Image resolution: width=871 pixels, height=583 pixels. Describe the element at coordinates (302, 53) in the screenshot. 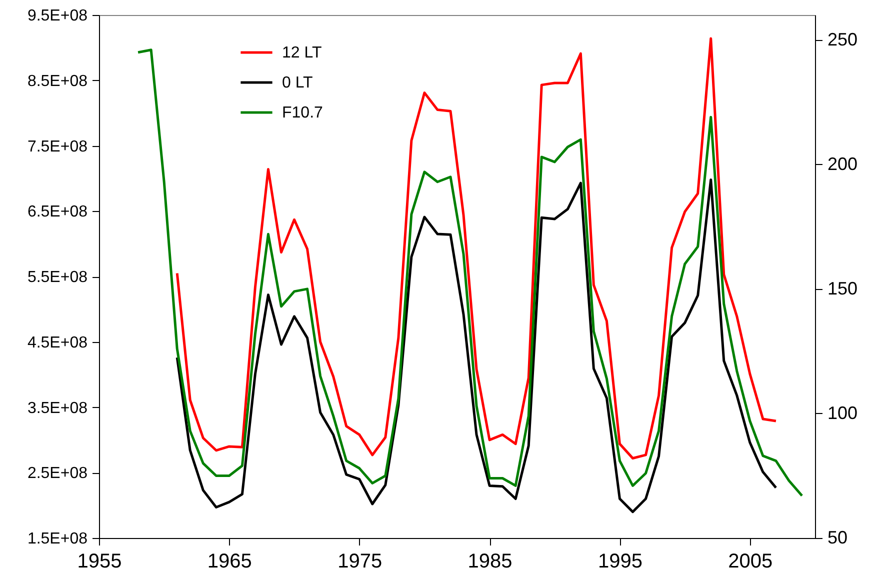

I see `legend-label: 12 LT` at that location.